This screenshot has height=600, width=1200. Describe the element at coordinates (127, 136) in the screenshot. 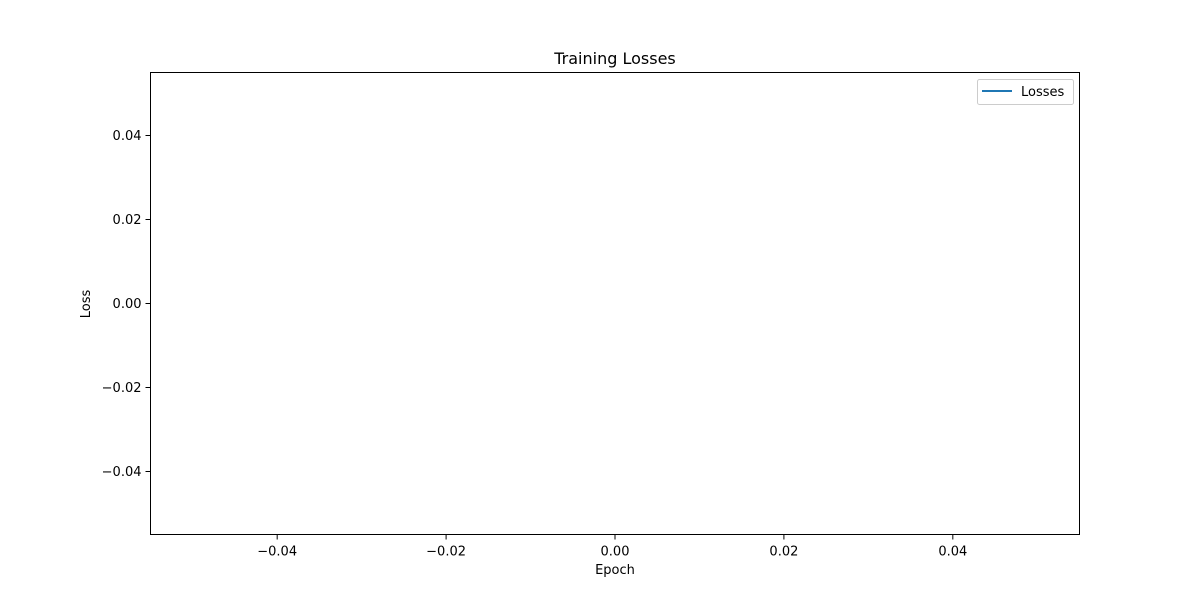

I see `y-tick-label: 0.04` at that location.